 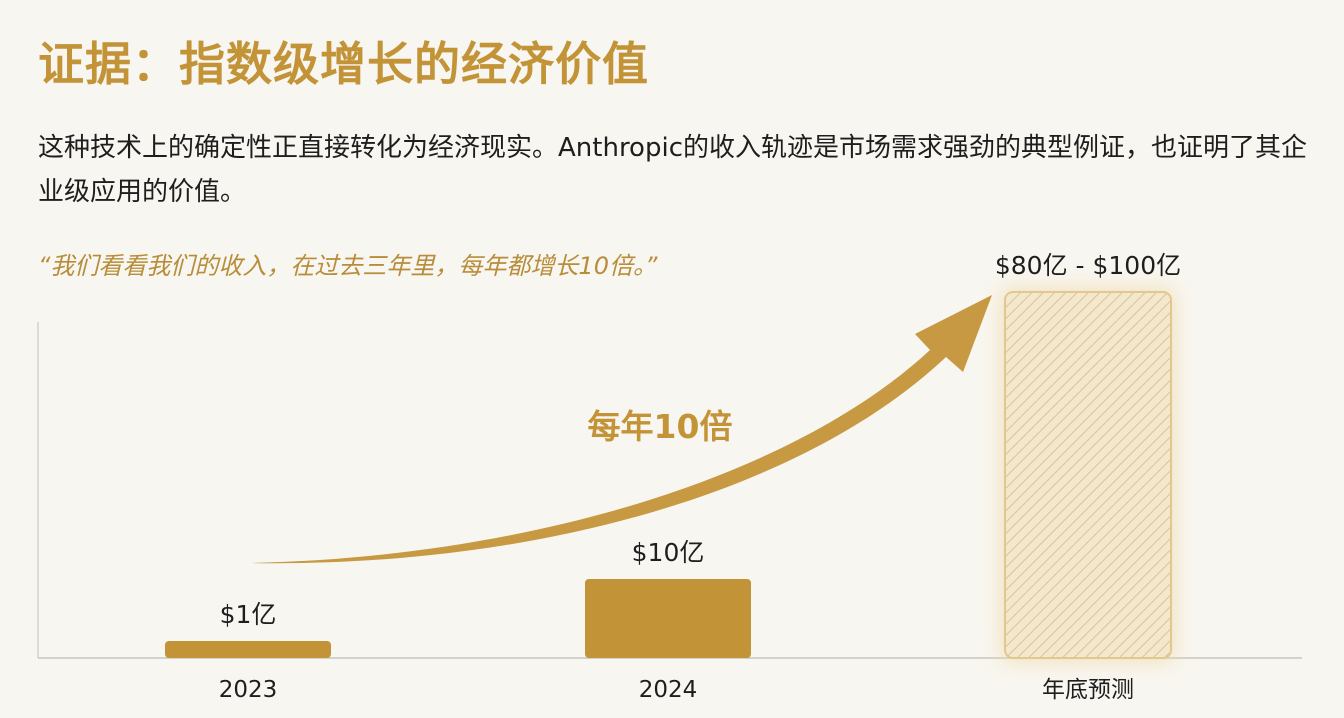 I want to click on bar-2023, so click(x=248, y=649).